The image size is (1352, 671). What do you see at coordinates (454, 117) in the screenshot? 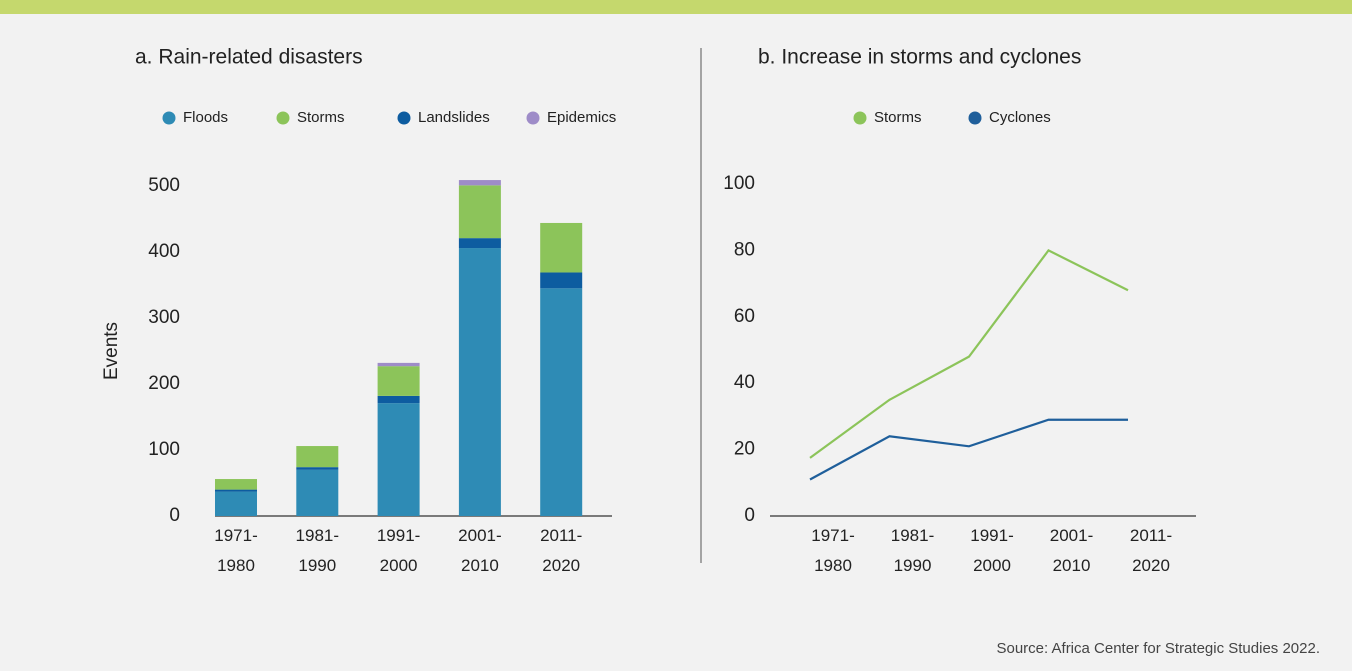
I see `legend-label: Landslides` at bounding box center [454, 117].